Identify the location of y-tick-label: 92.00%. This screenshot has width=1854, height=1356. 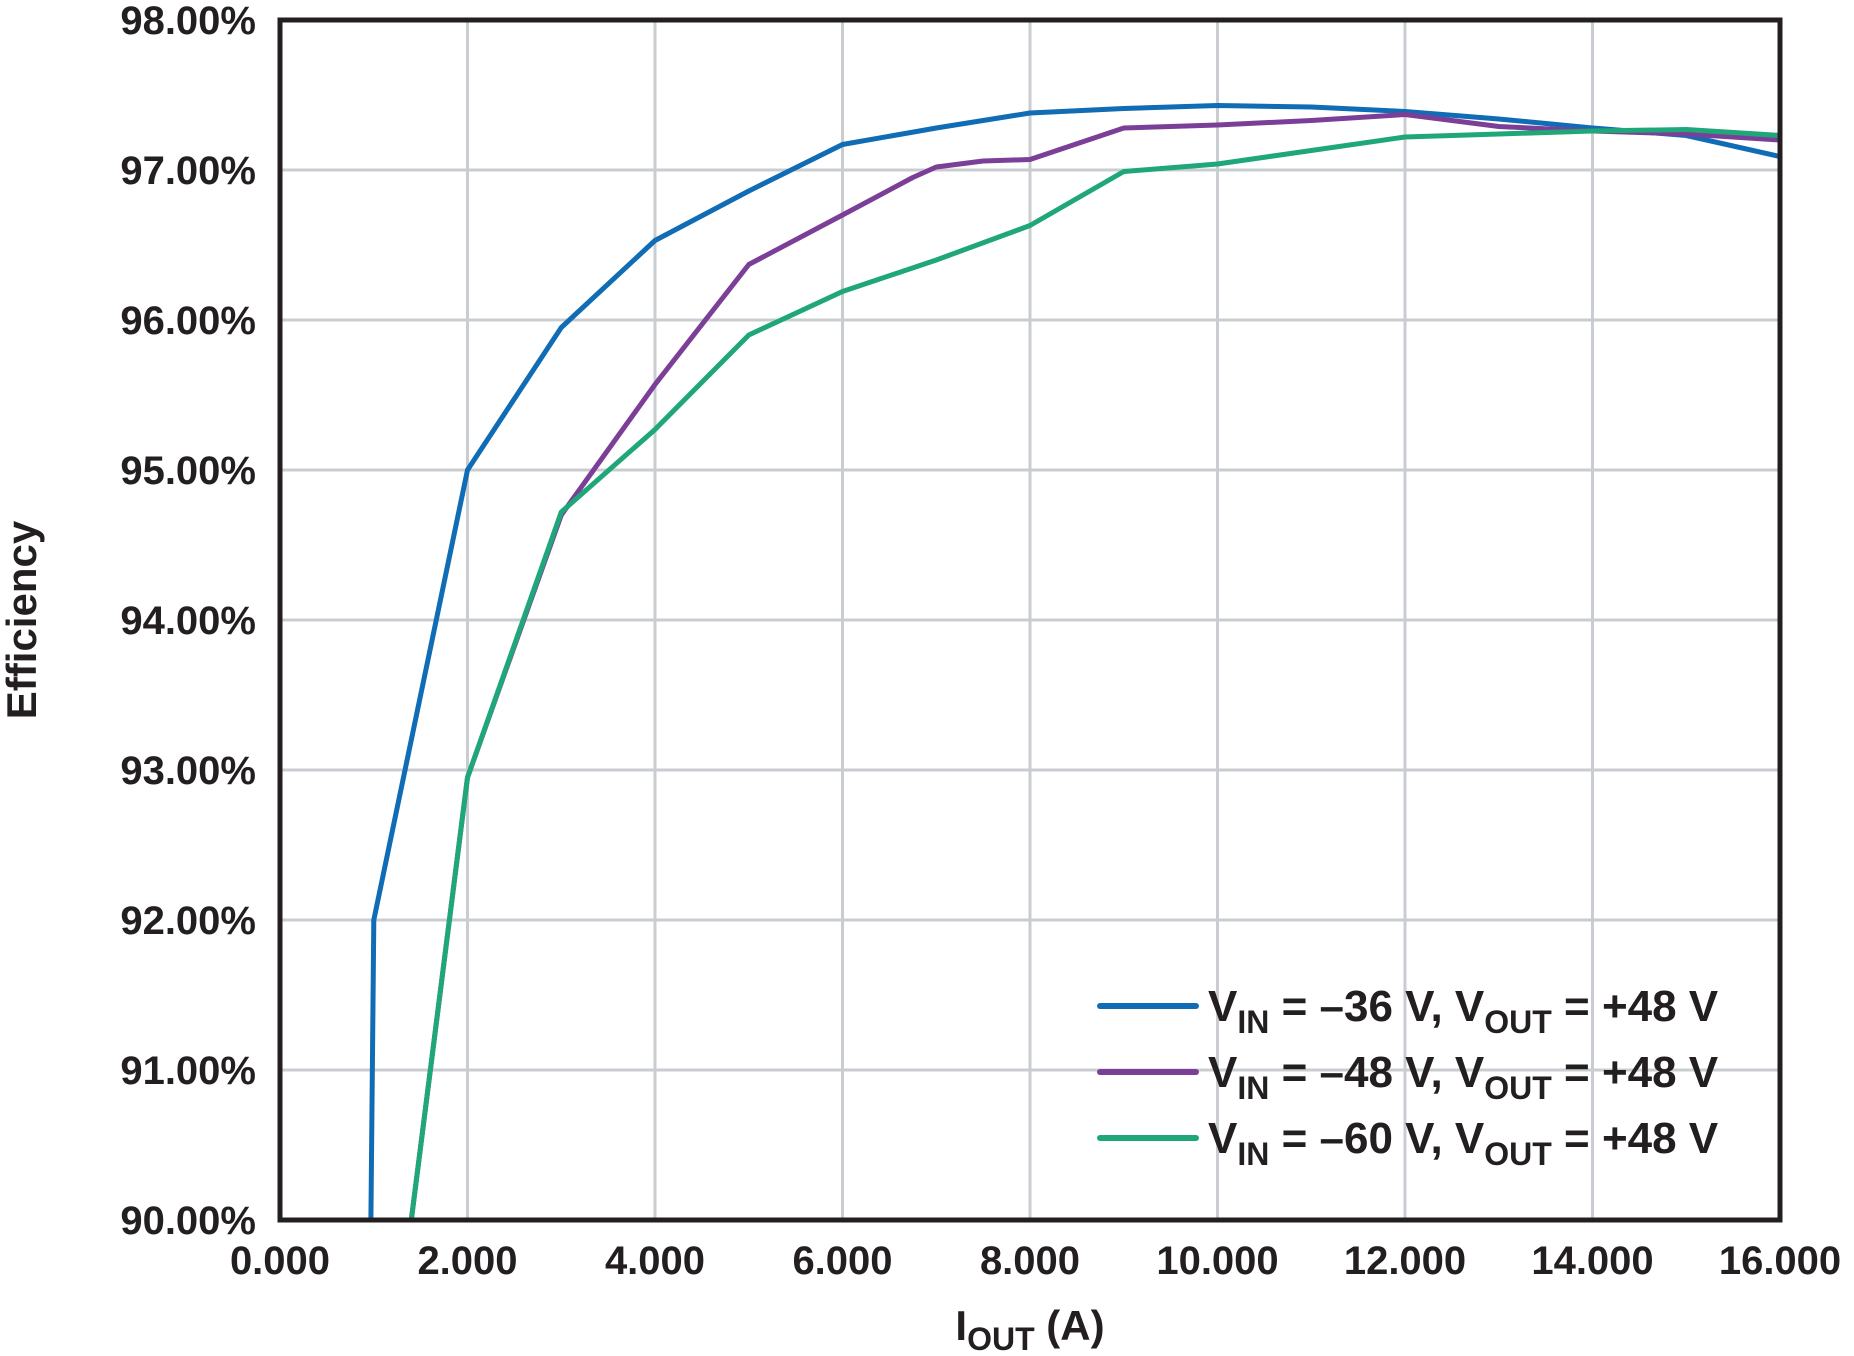
(188, 921).